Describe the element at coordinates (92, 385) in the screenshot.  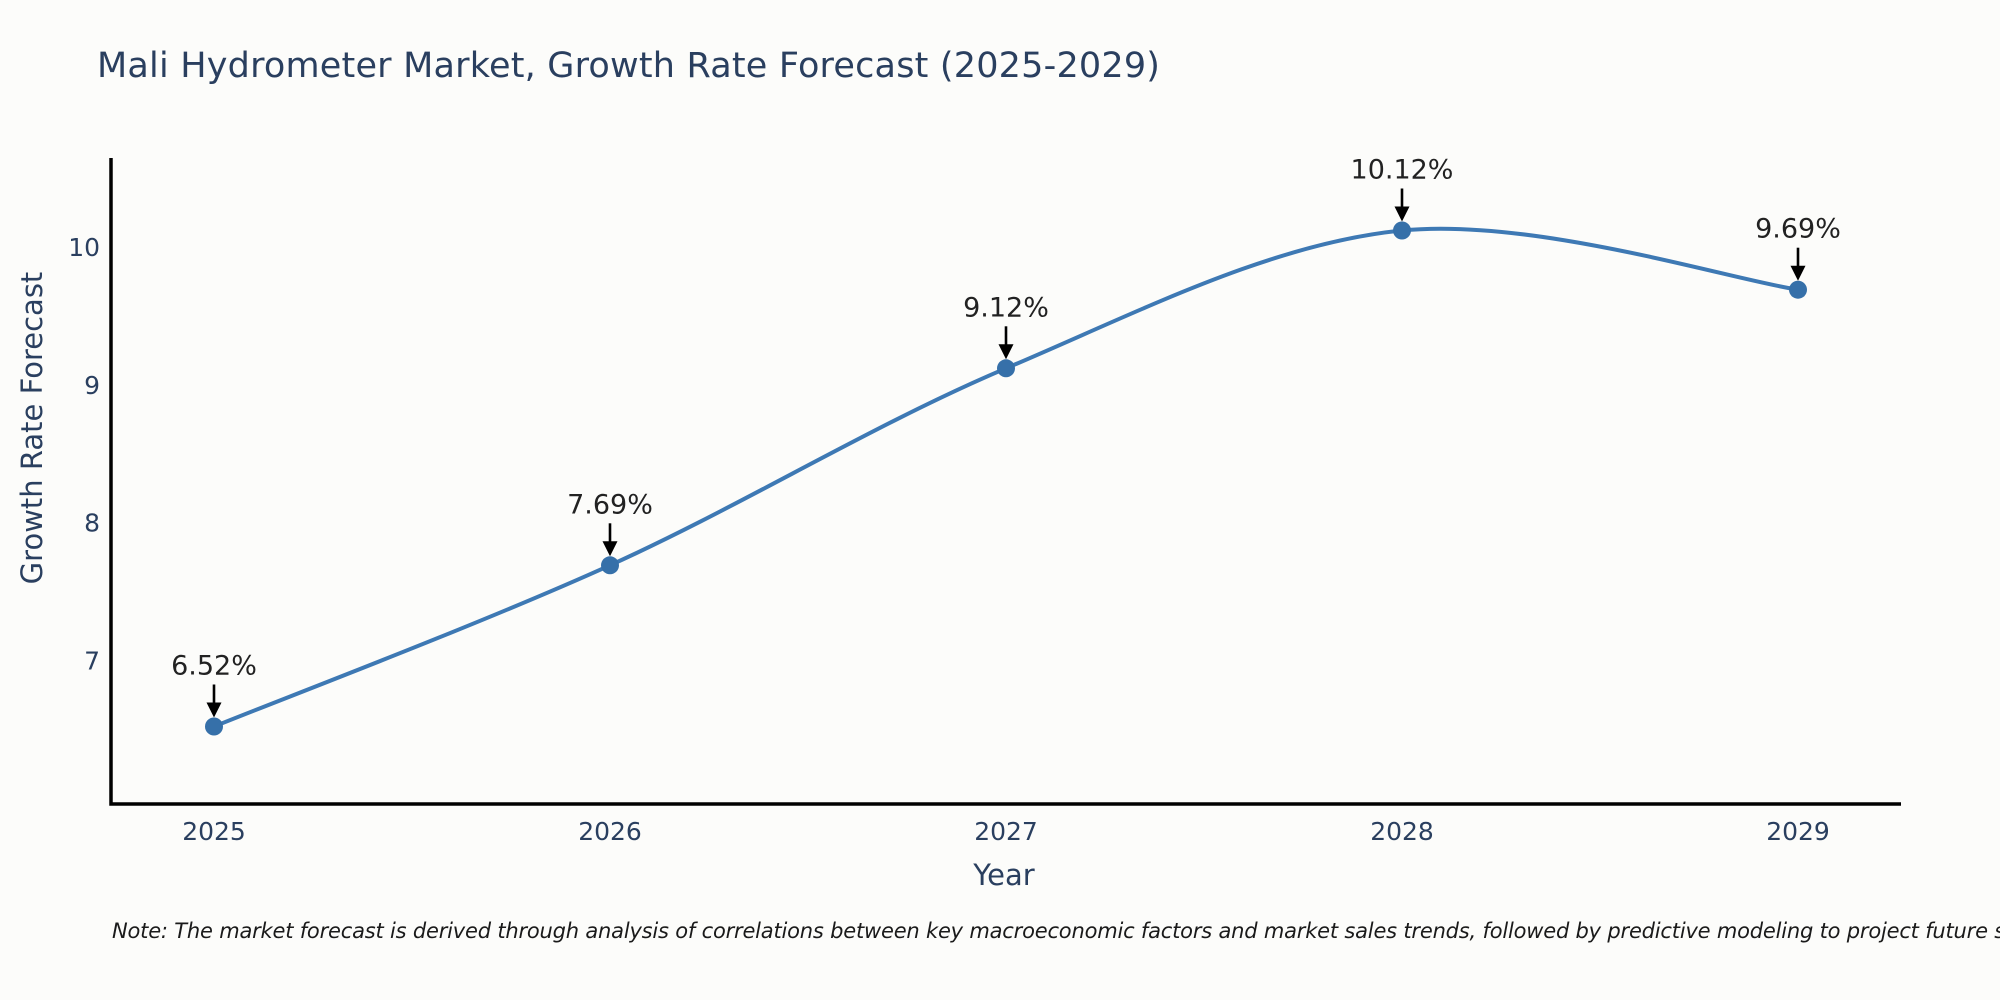
I see `y-tick-label: 9` at that location.